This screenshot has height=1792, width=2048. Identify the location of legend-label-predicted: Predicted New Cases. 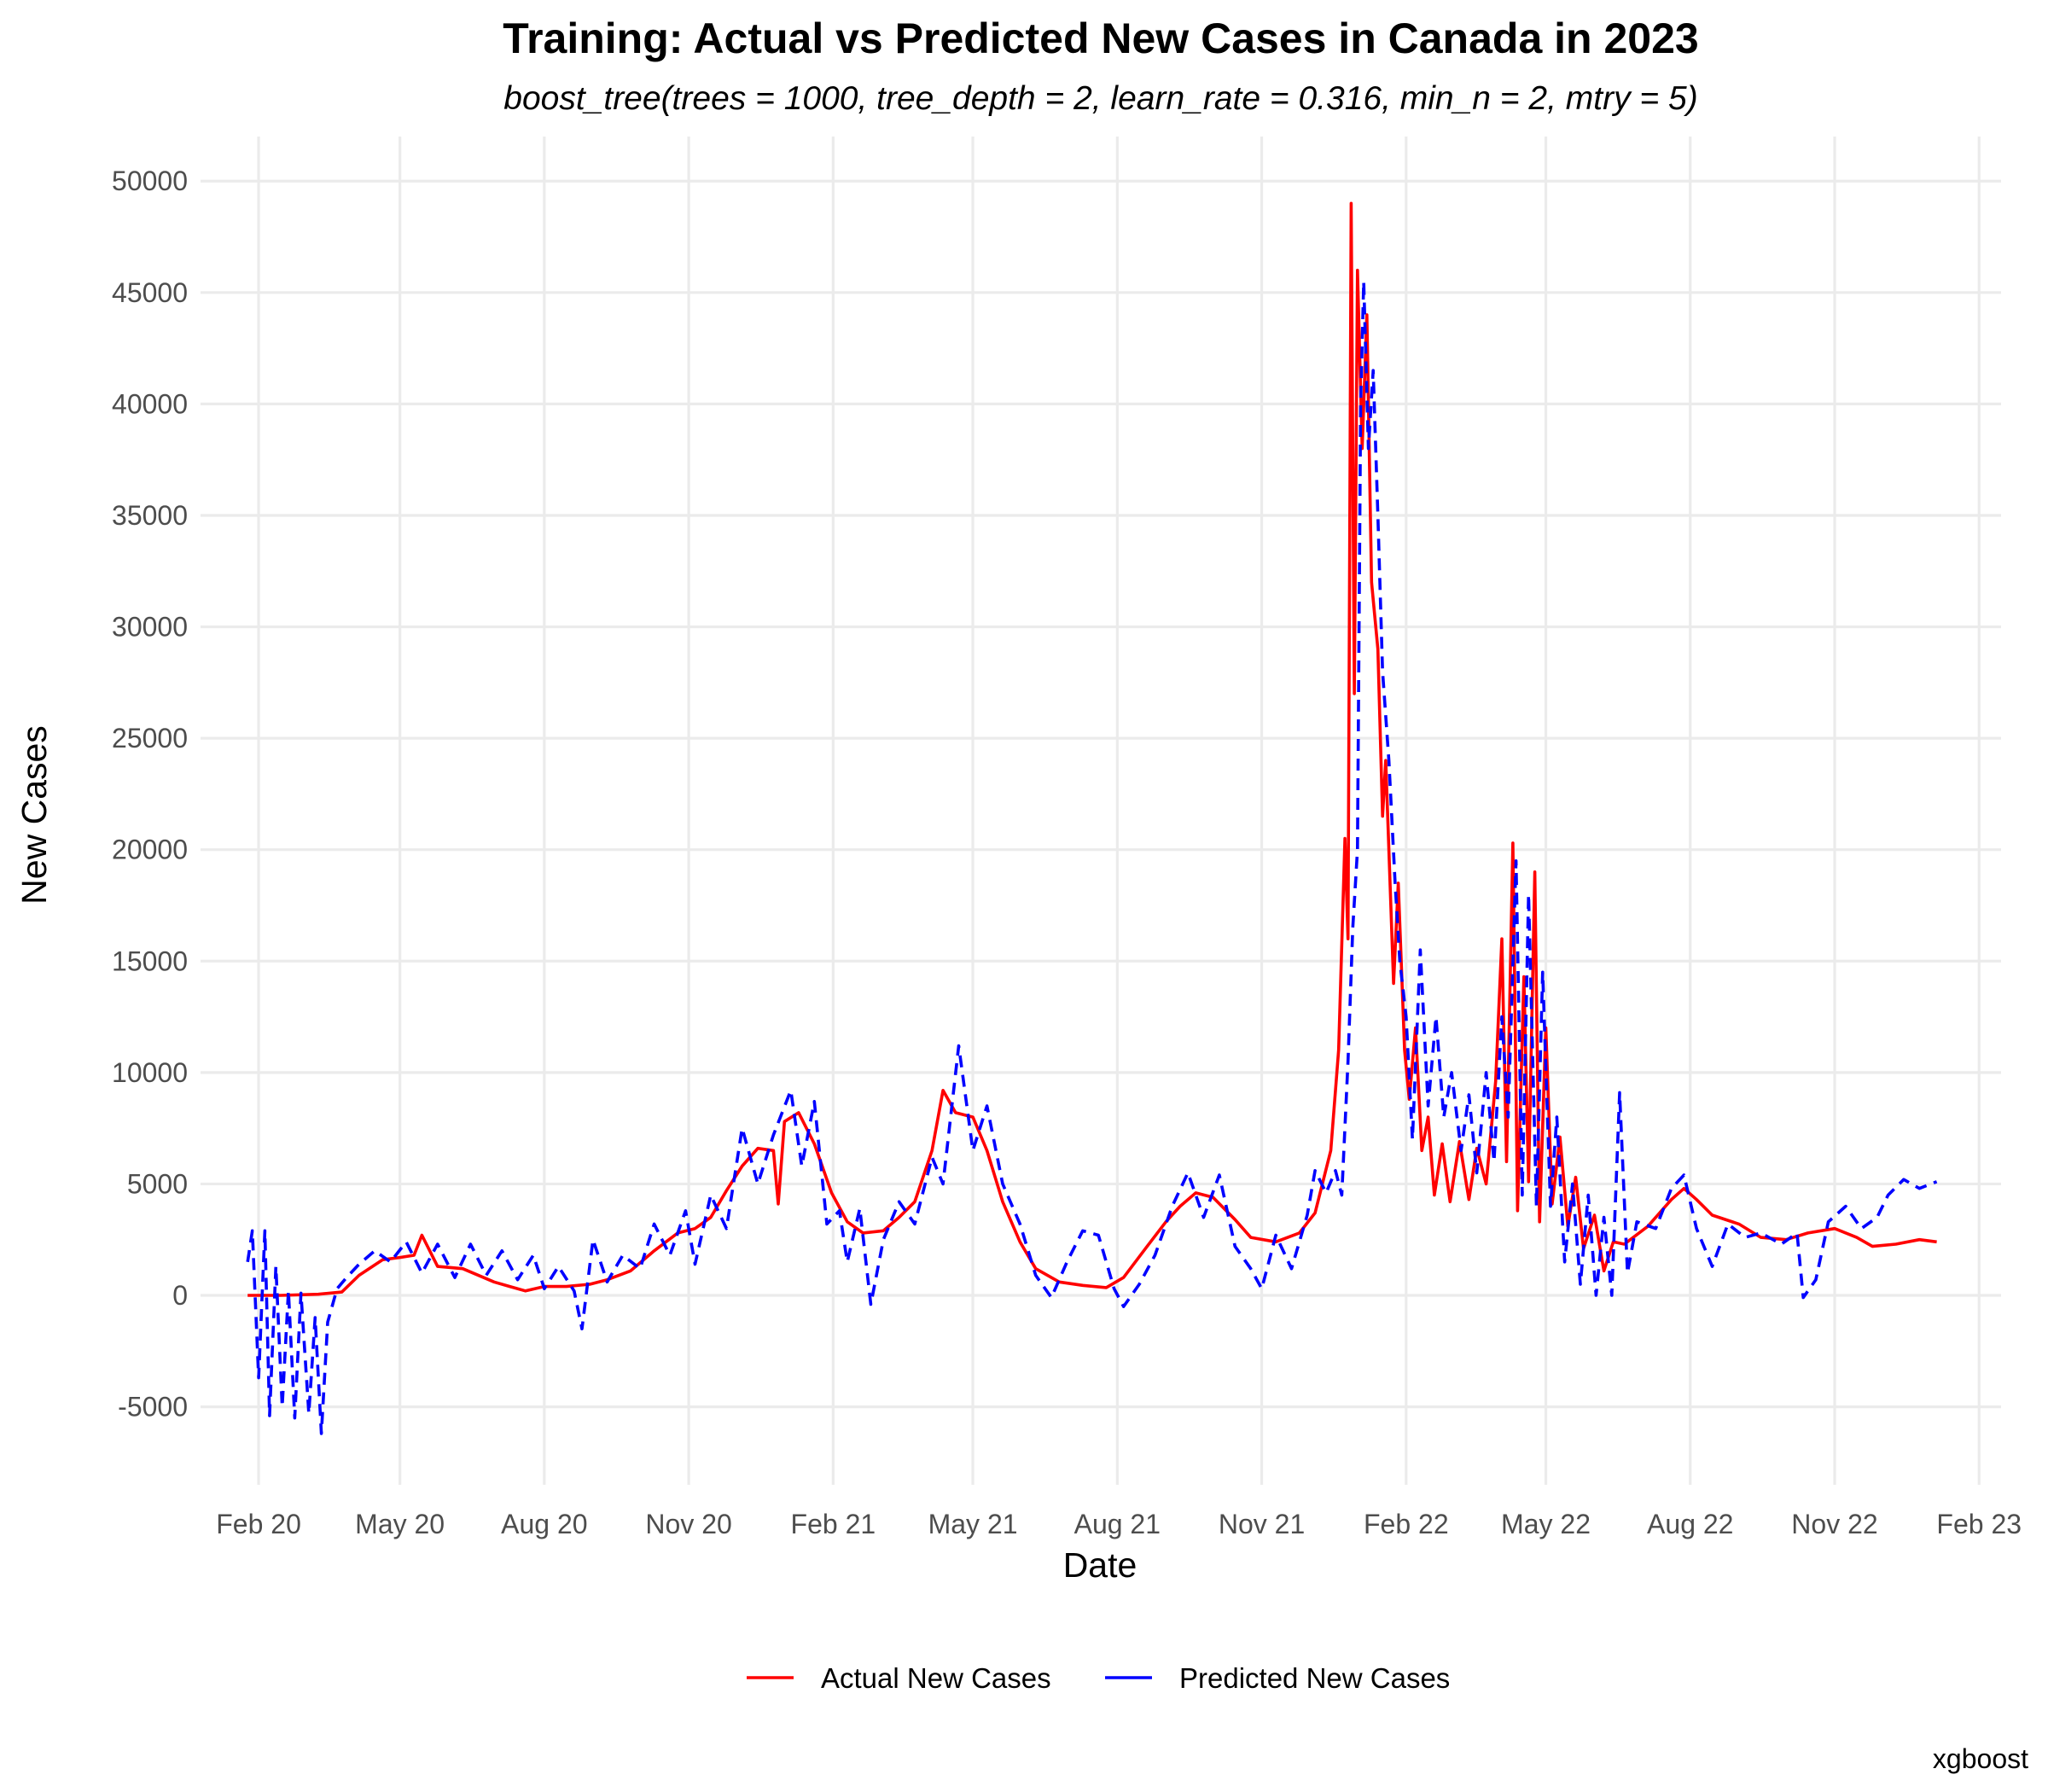
(1314, 1678).